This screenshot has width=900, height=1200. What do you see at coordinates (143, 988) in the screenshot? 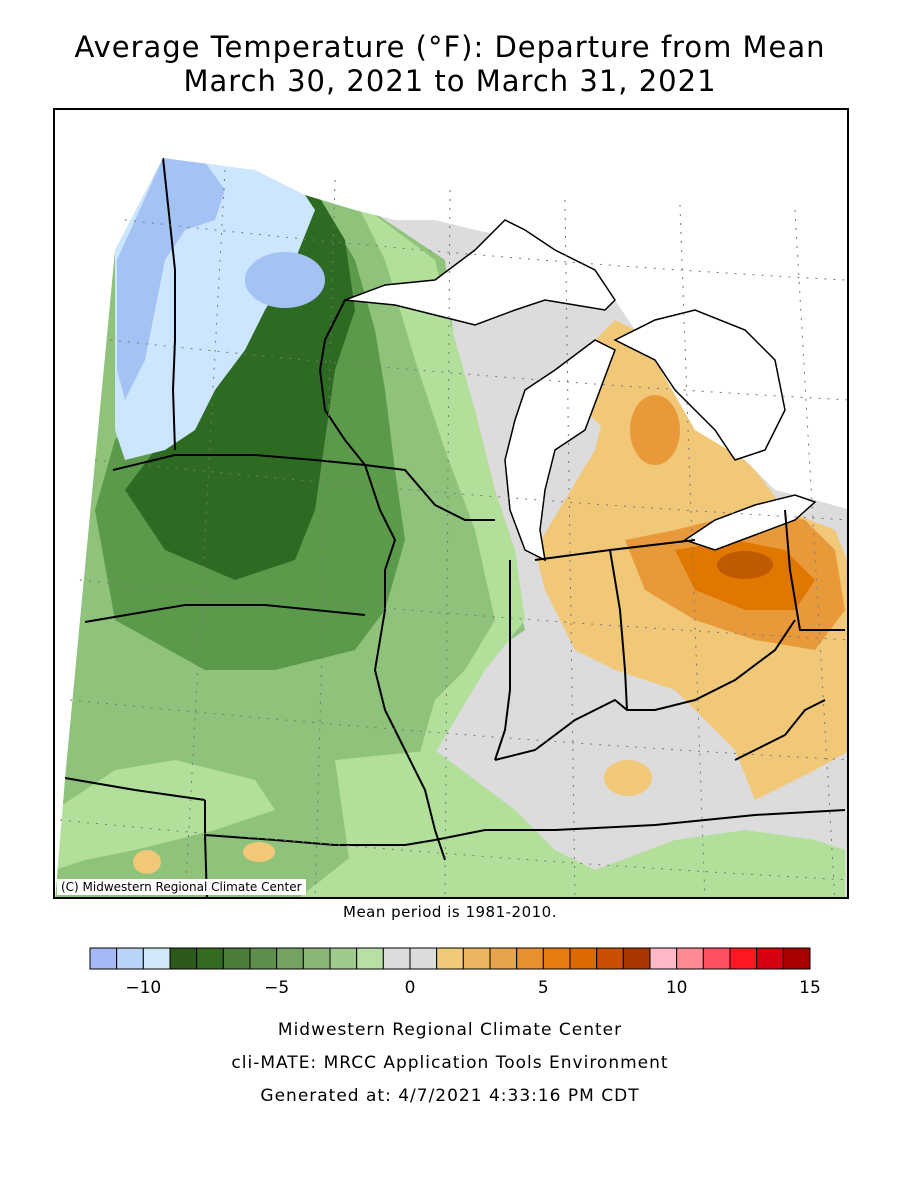
I see `legend-tick-label: −10` at bounding box center [143, 988].